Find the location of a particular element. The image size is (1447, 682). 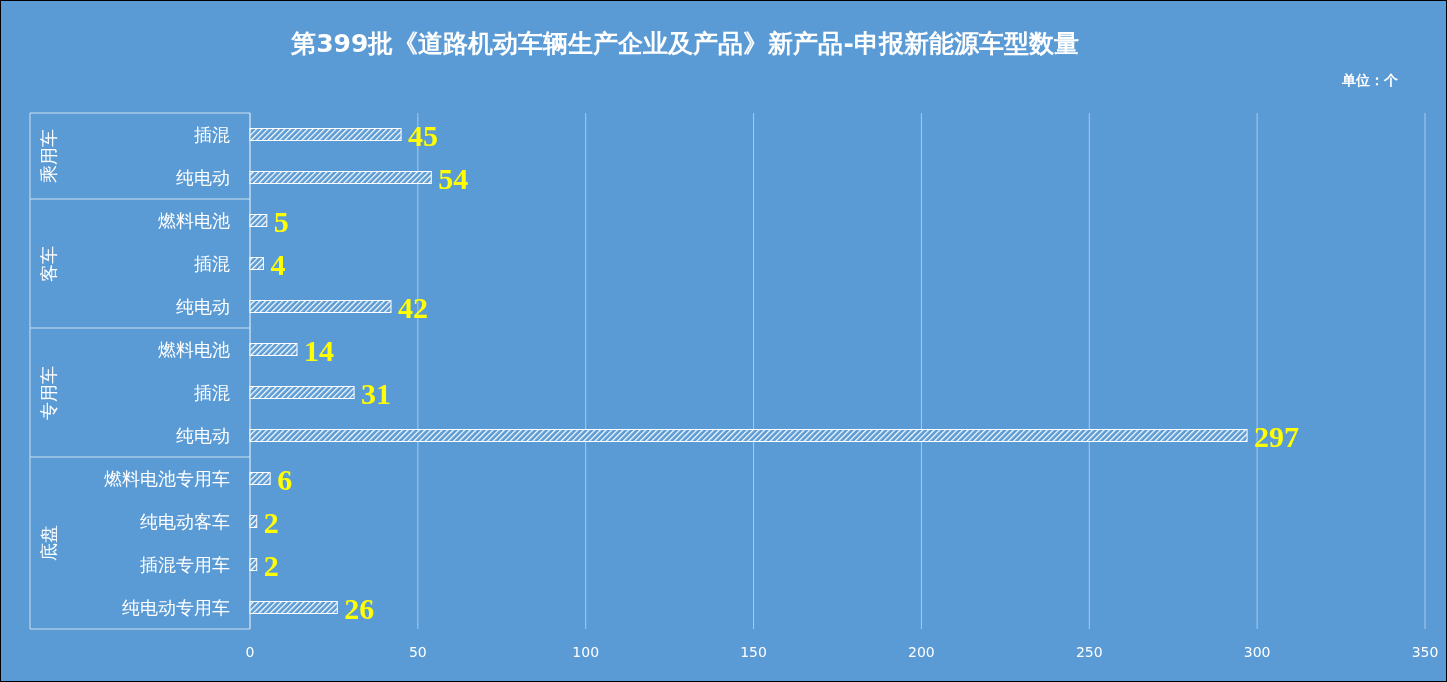

y-tick-label: 燃料电池专用车 is located at coordinates (167, 478).